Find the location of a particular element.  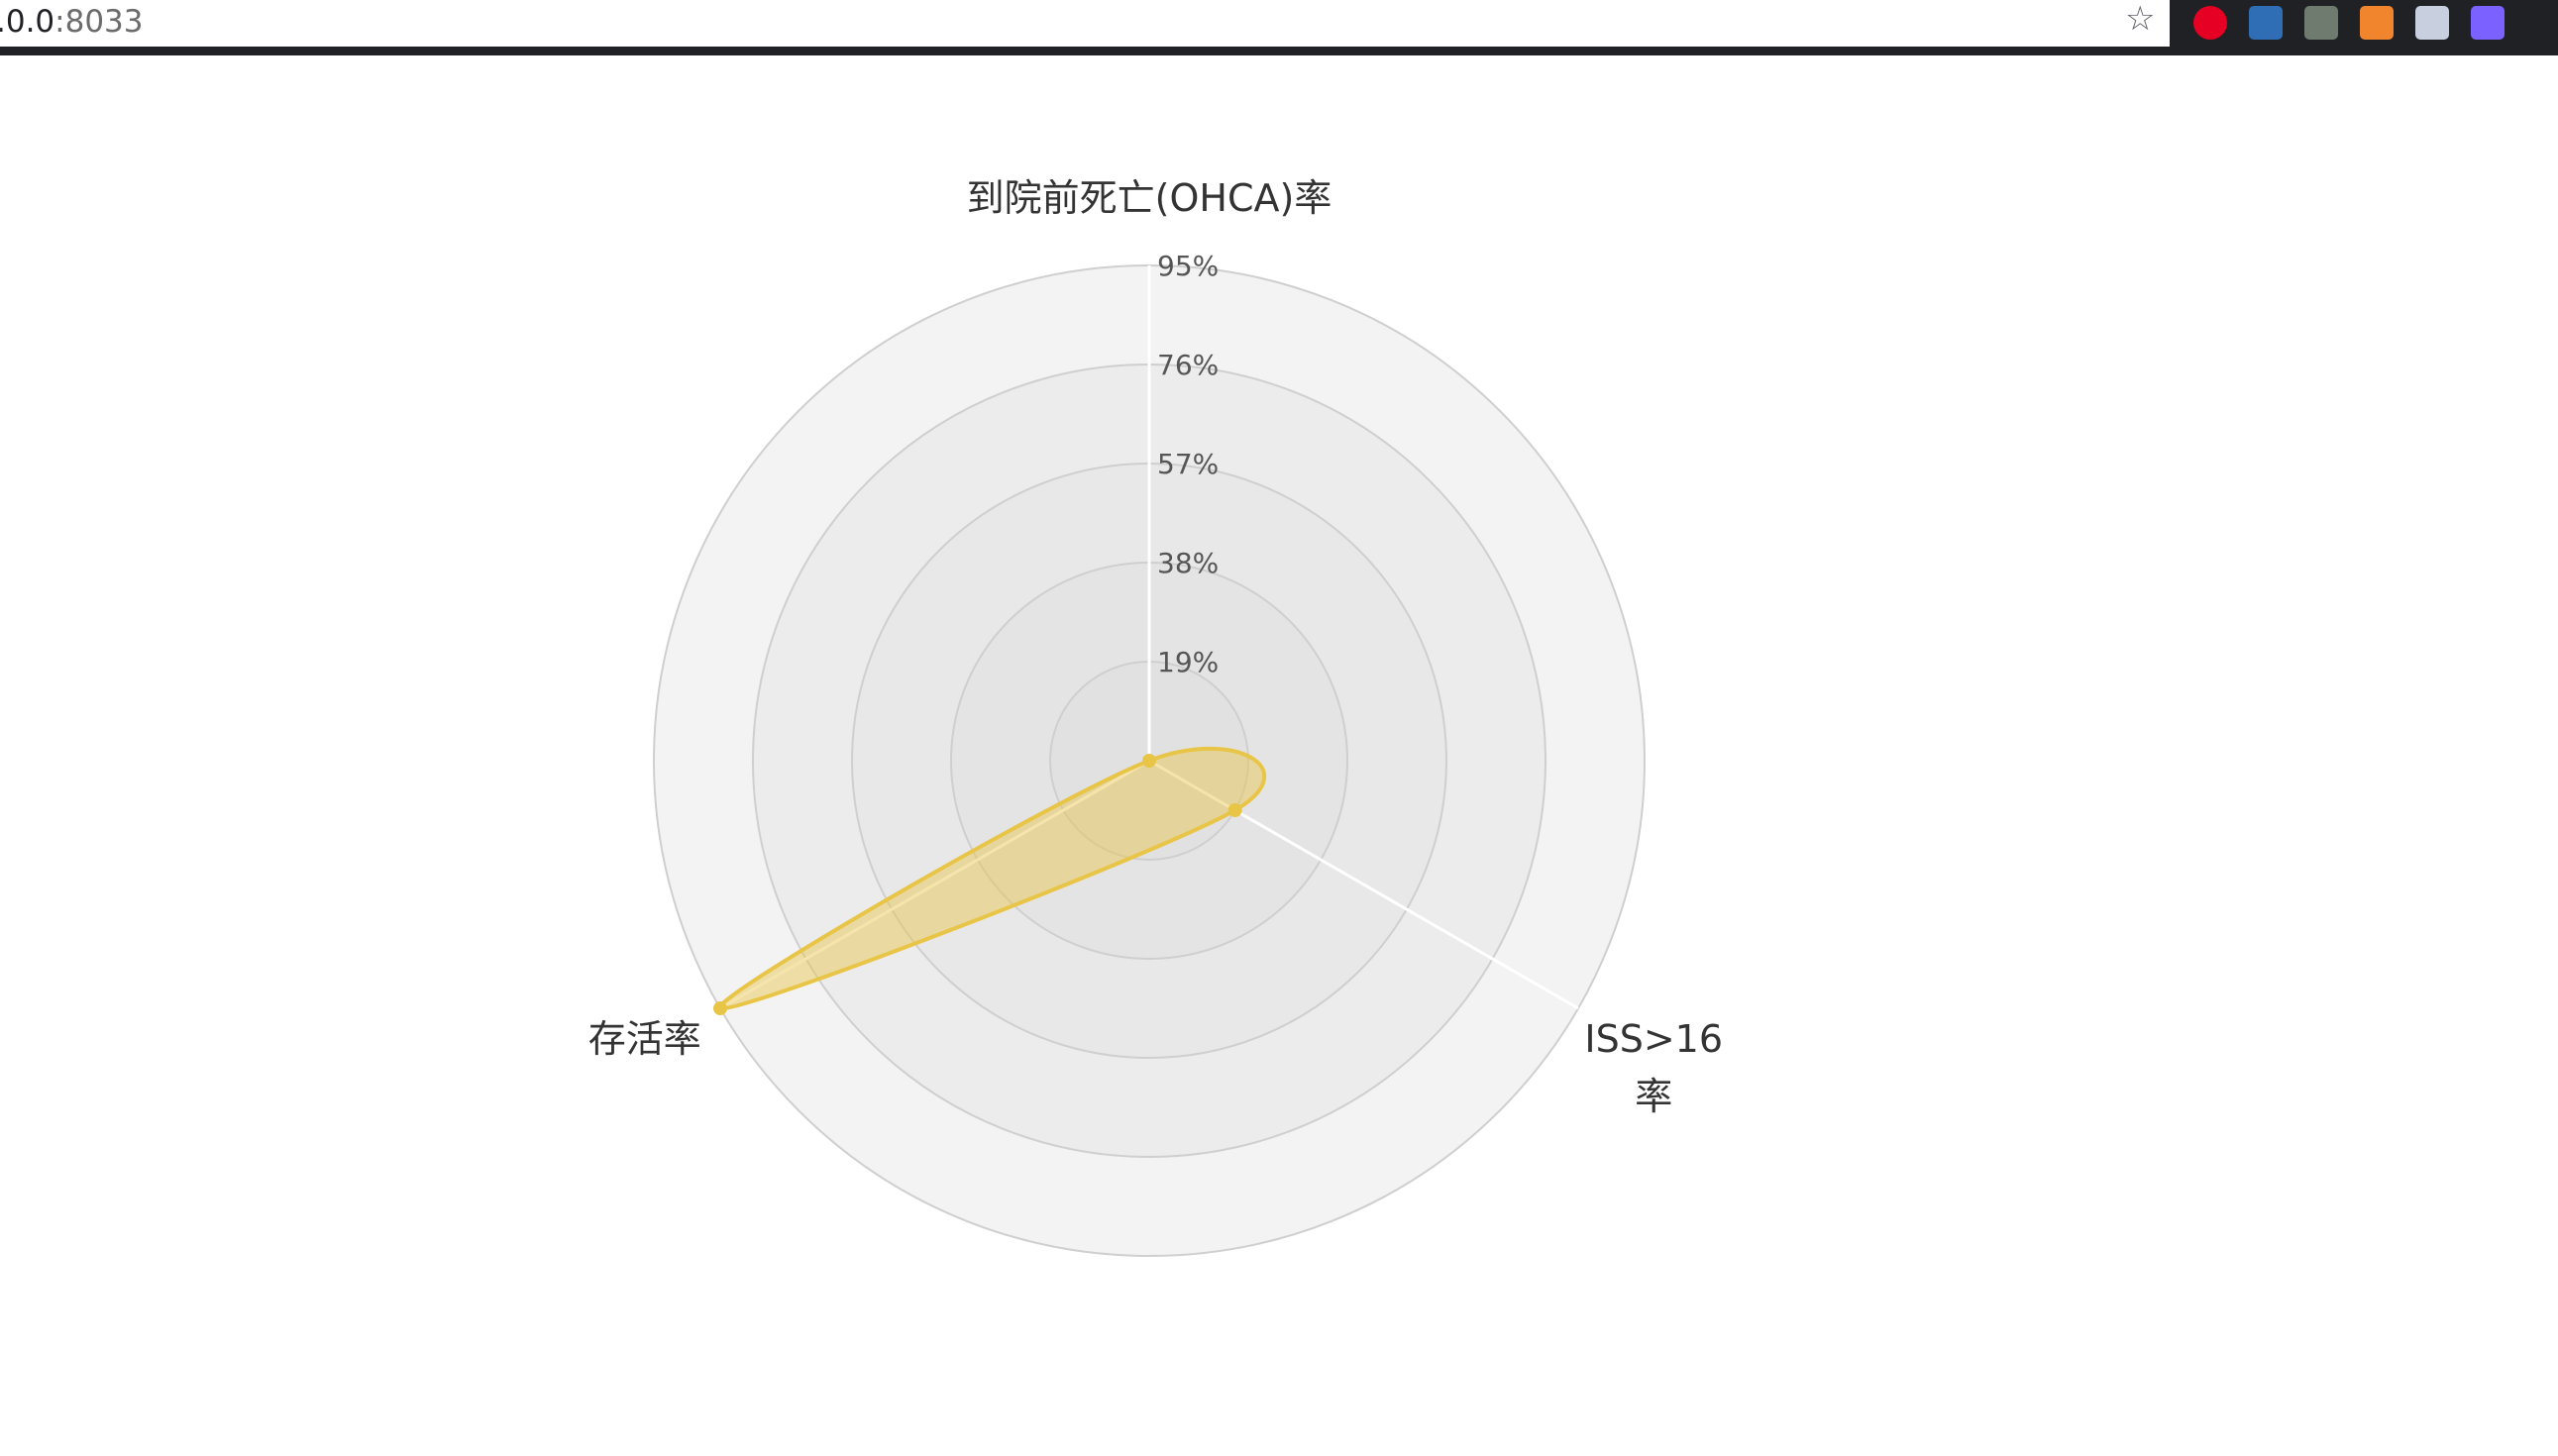

tick-label: 57% is located at coordinates (1188, 464).